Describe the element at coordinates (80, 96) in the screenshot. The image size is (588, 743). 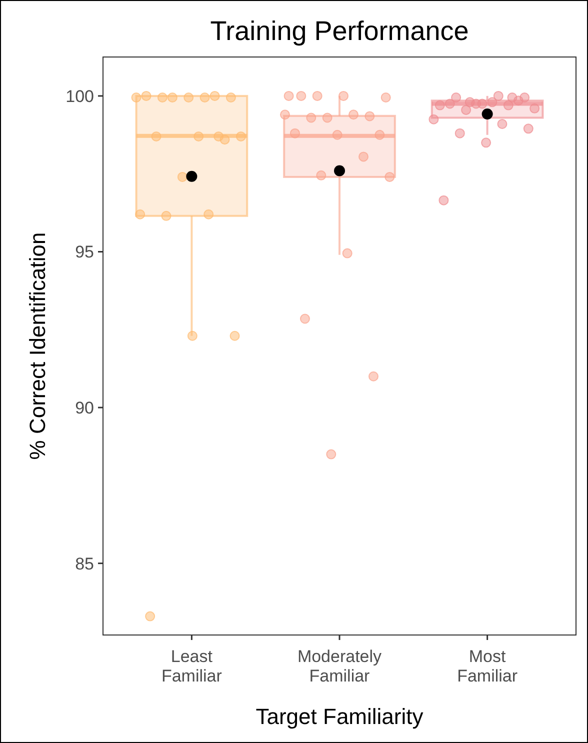
I see `y-tick-label: 100` at that location.